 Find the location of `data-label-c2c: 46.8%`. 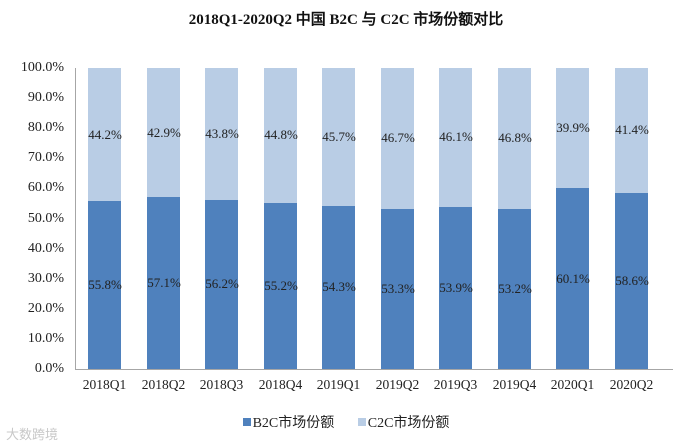

data-label-c2c: 46.8% is located at coordinates (515, 138).